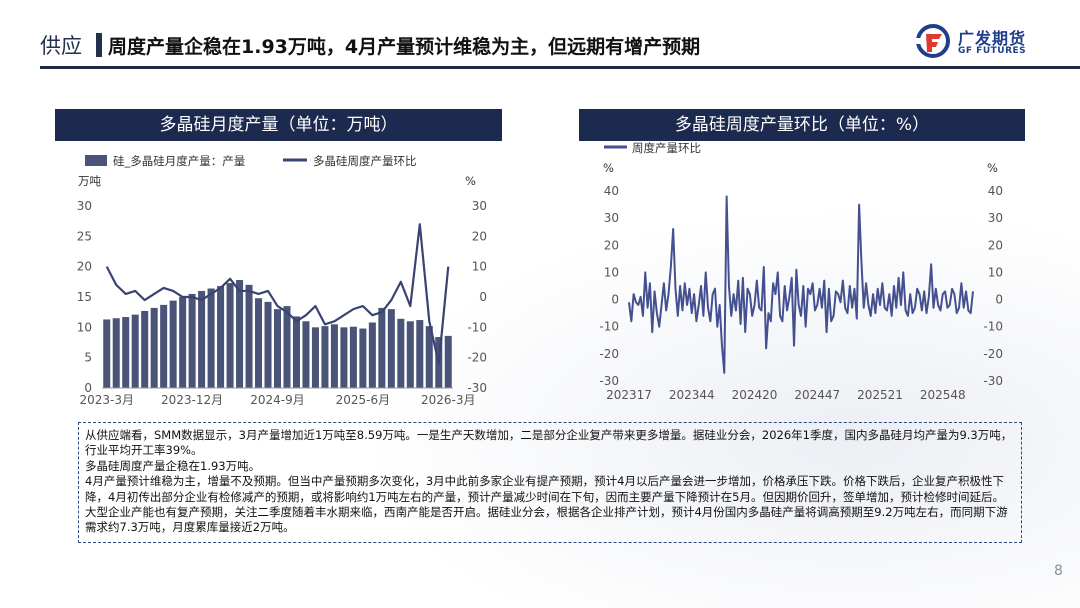 This screenshot has height=608, width=1080. Describe the element at coordinates (61, 46) in the screenshot. I see `section-label: 供应` at that location.